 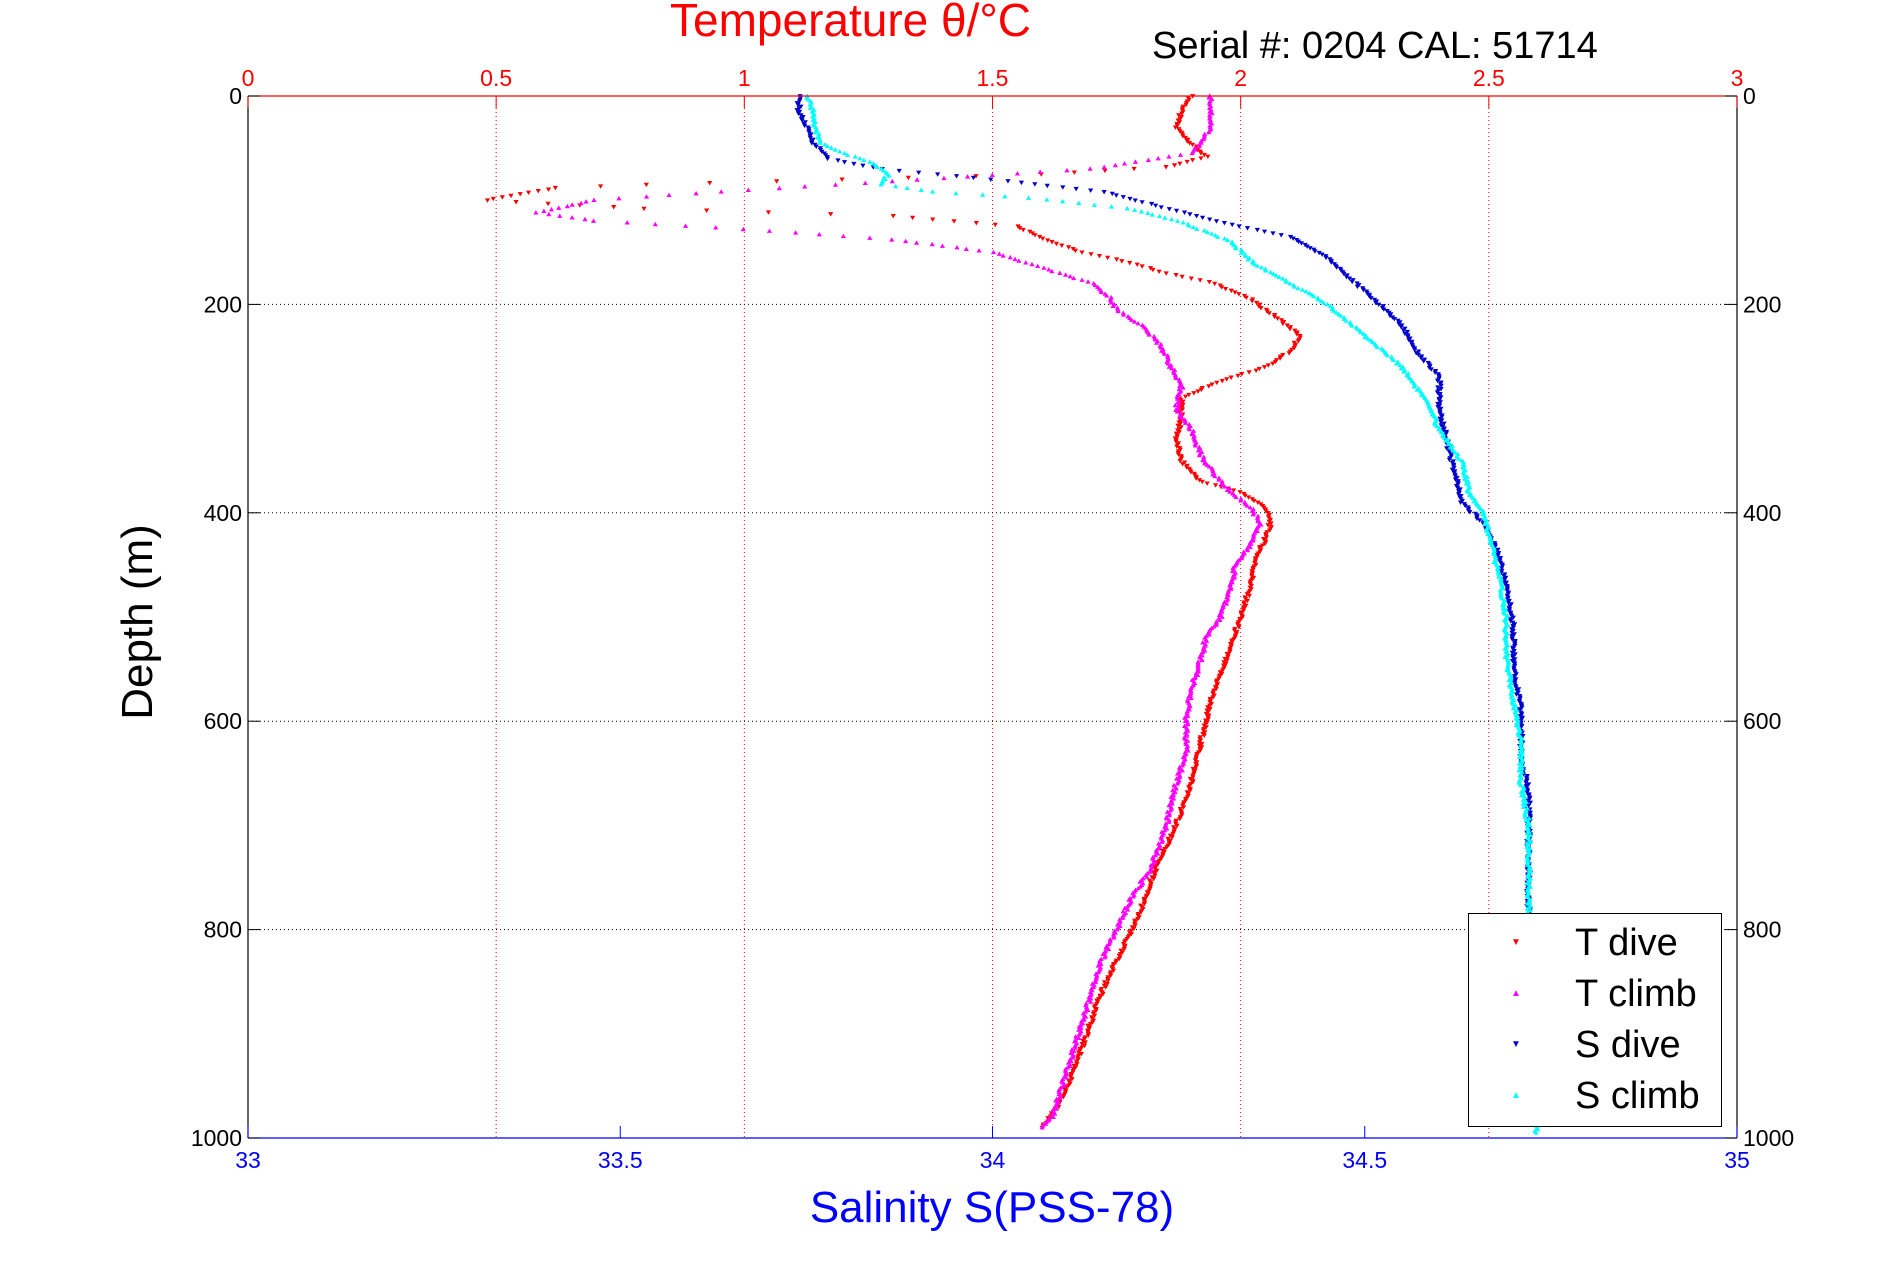 I want to click on right-axis-tick-label: 800, so click(x=1762, y=930).